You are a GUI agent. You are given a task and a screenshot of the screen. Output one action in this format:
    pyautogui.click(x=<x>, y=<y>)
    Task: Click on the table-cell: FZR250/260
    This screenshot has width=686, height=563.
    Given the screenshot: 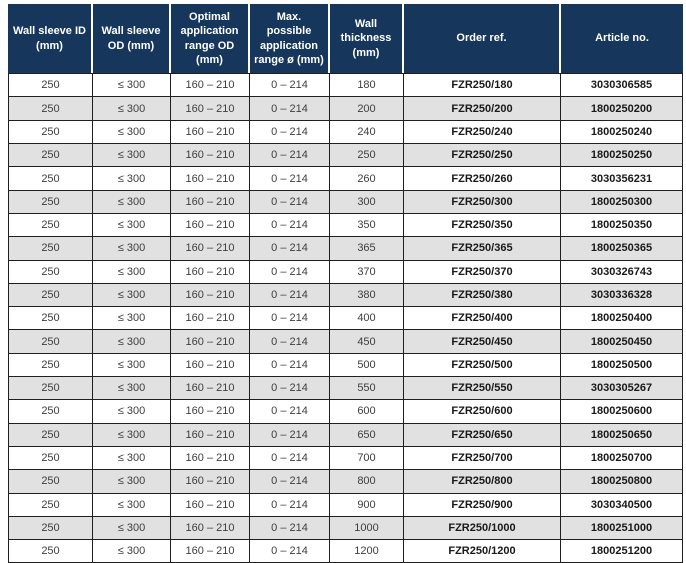 What is the action you would take?
    pyautogui.click(x=482, y=179)
    